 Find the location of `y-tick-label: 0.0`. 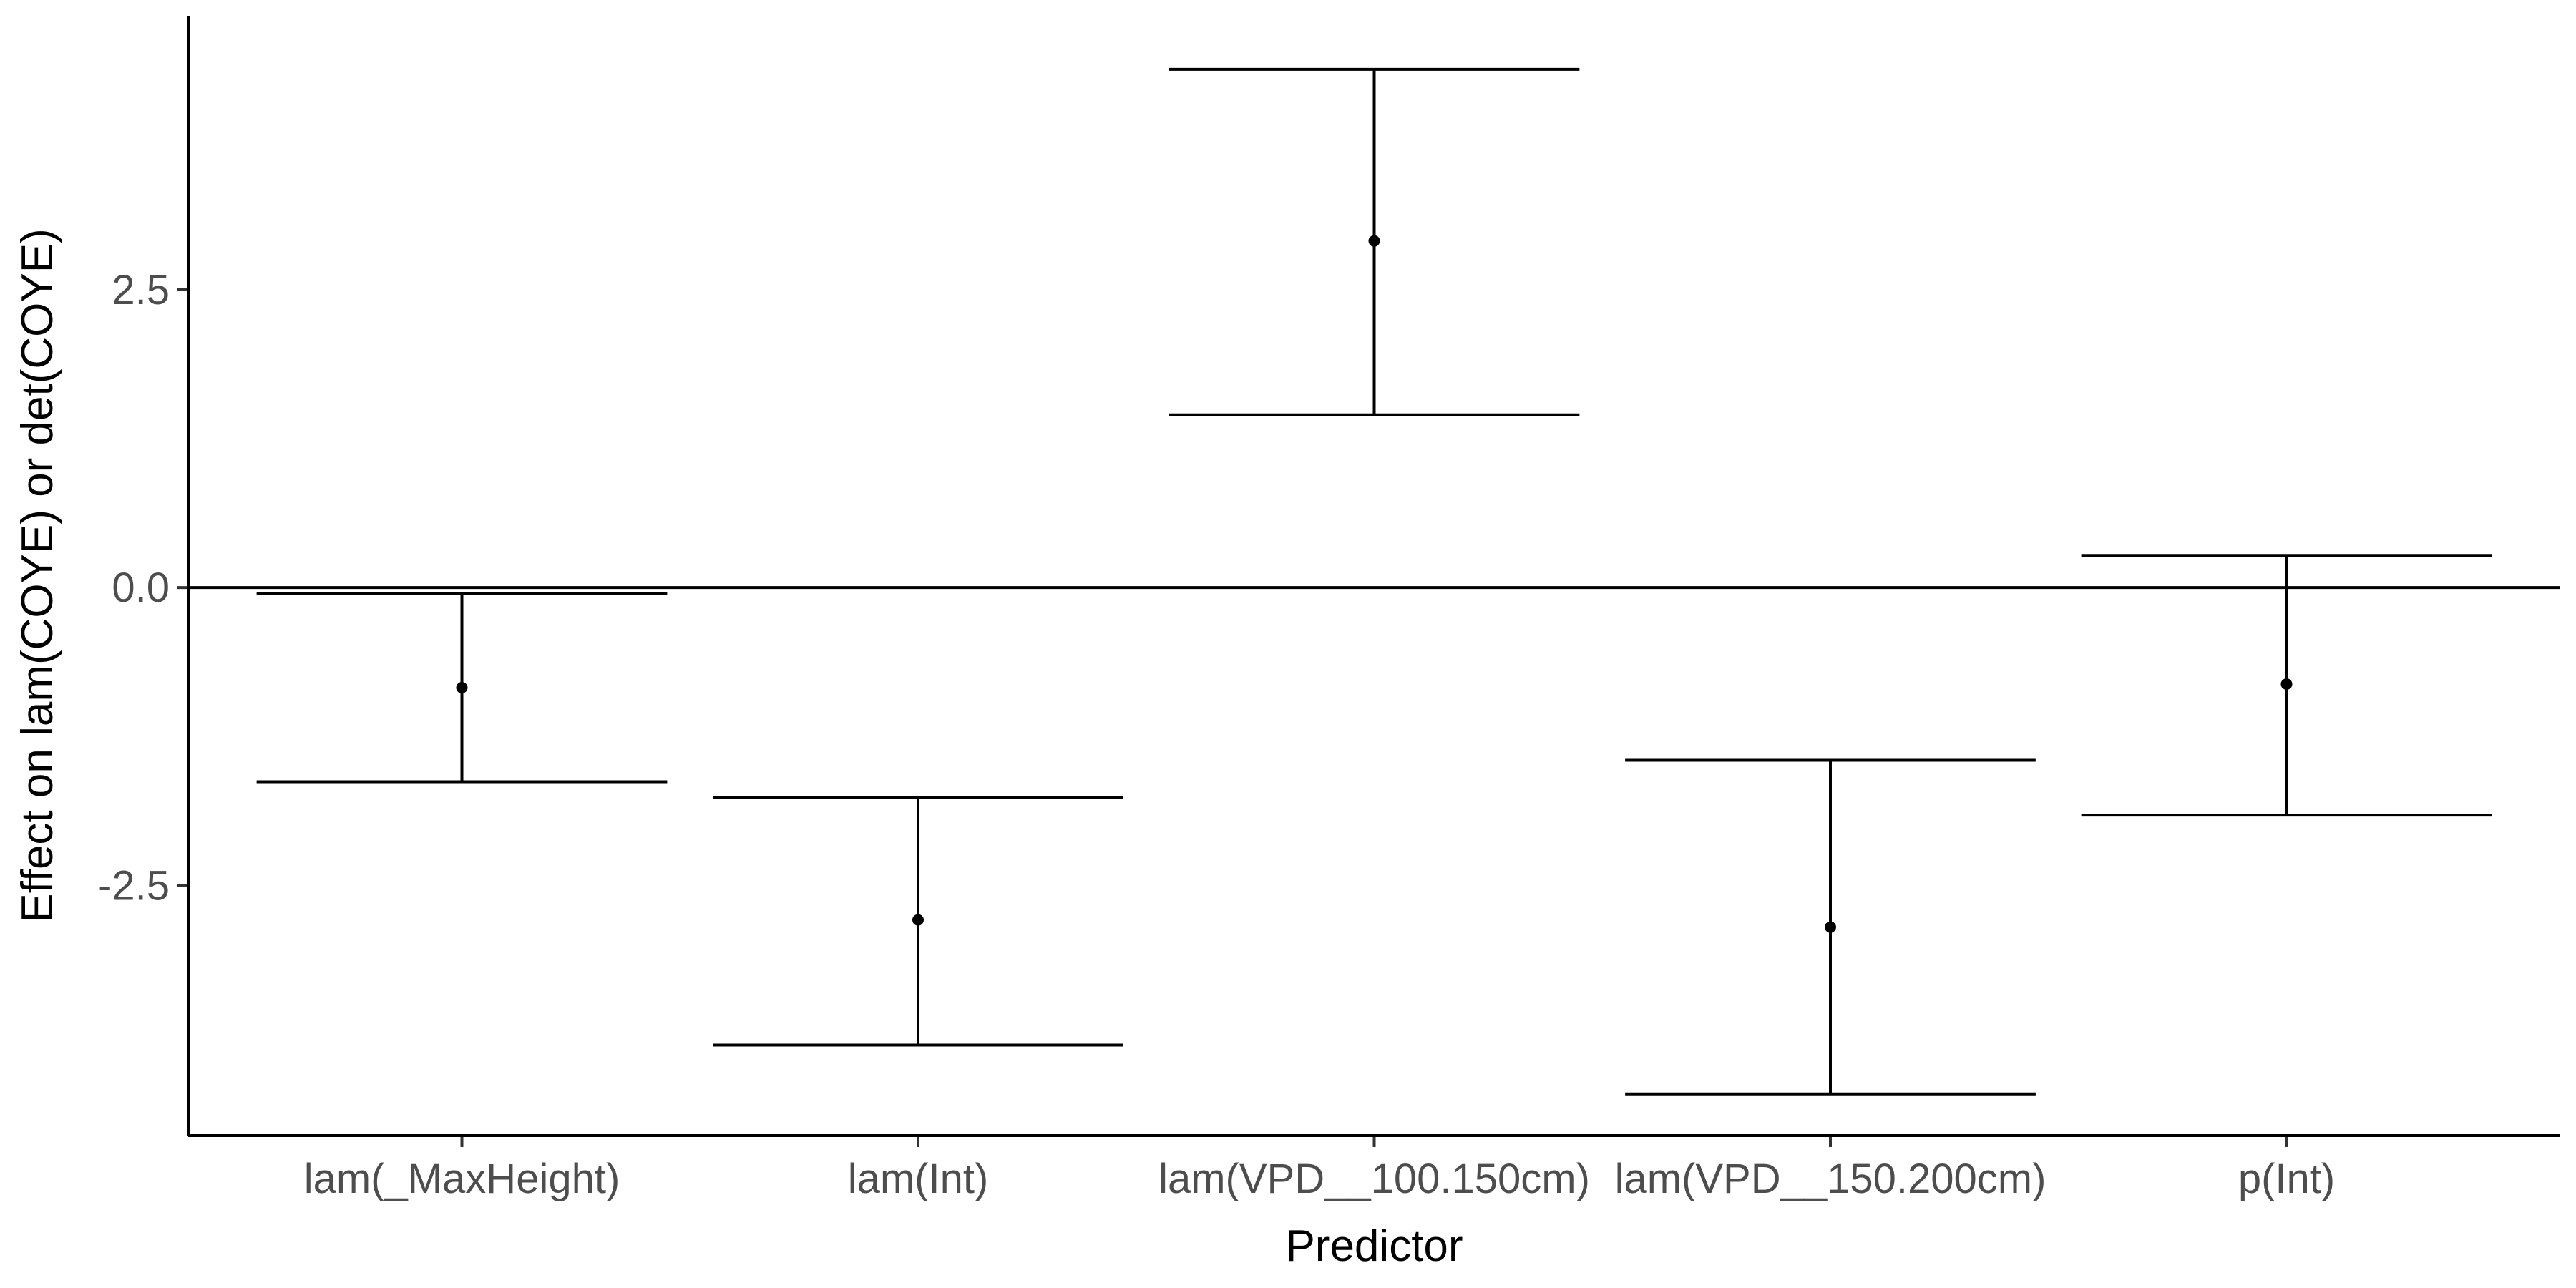

y-tick-label: 0.0 is located at coordinates (141, 588).